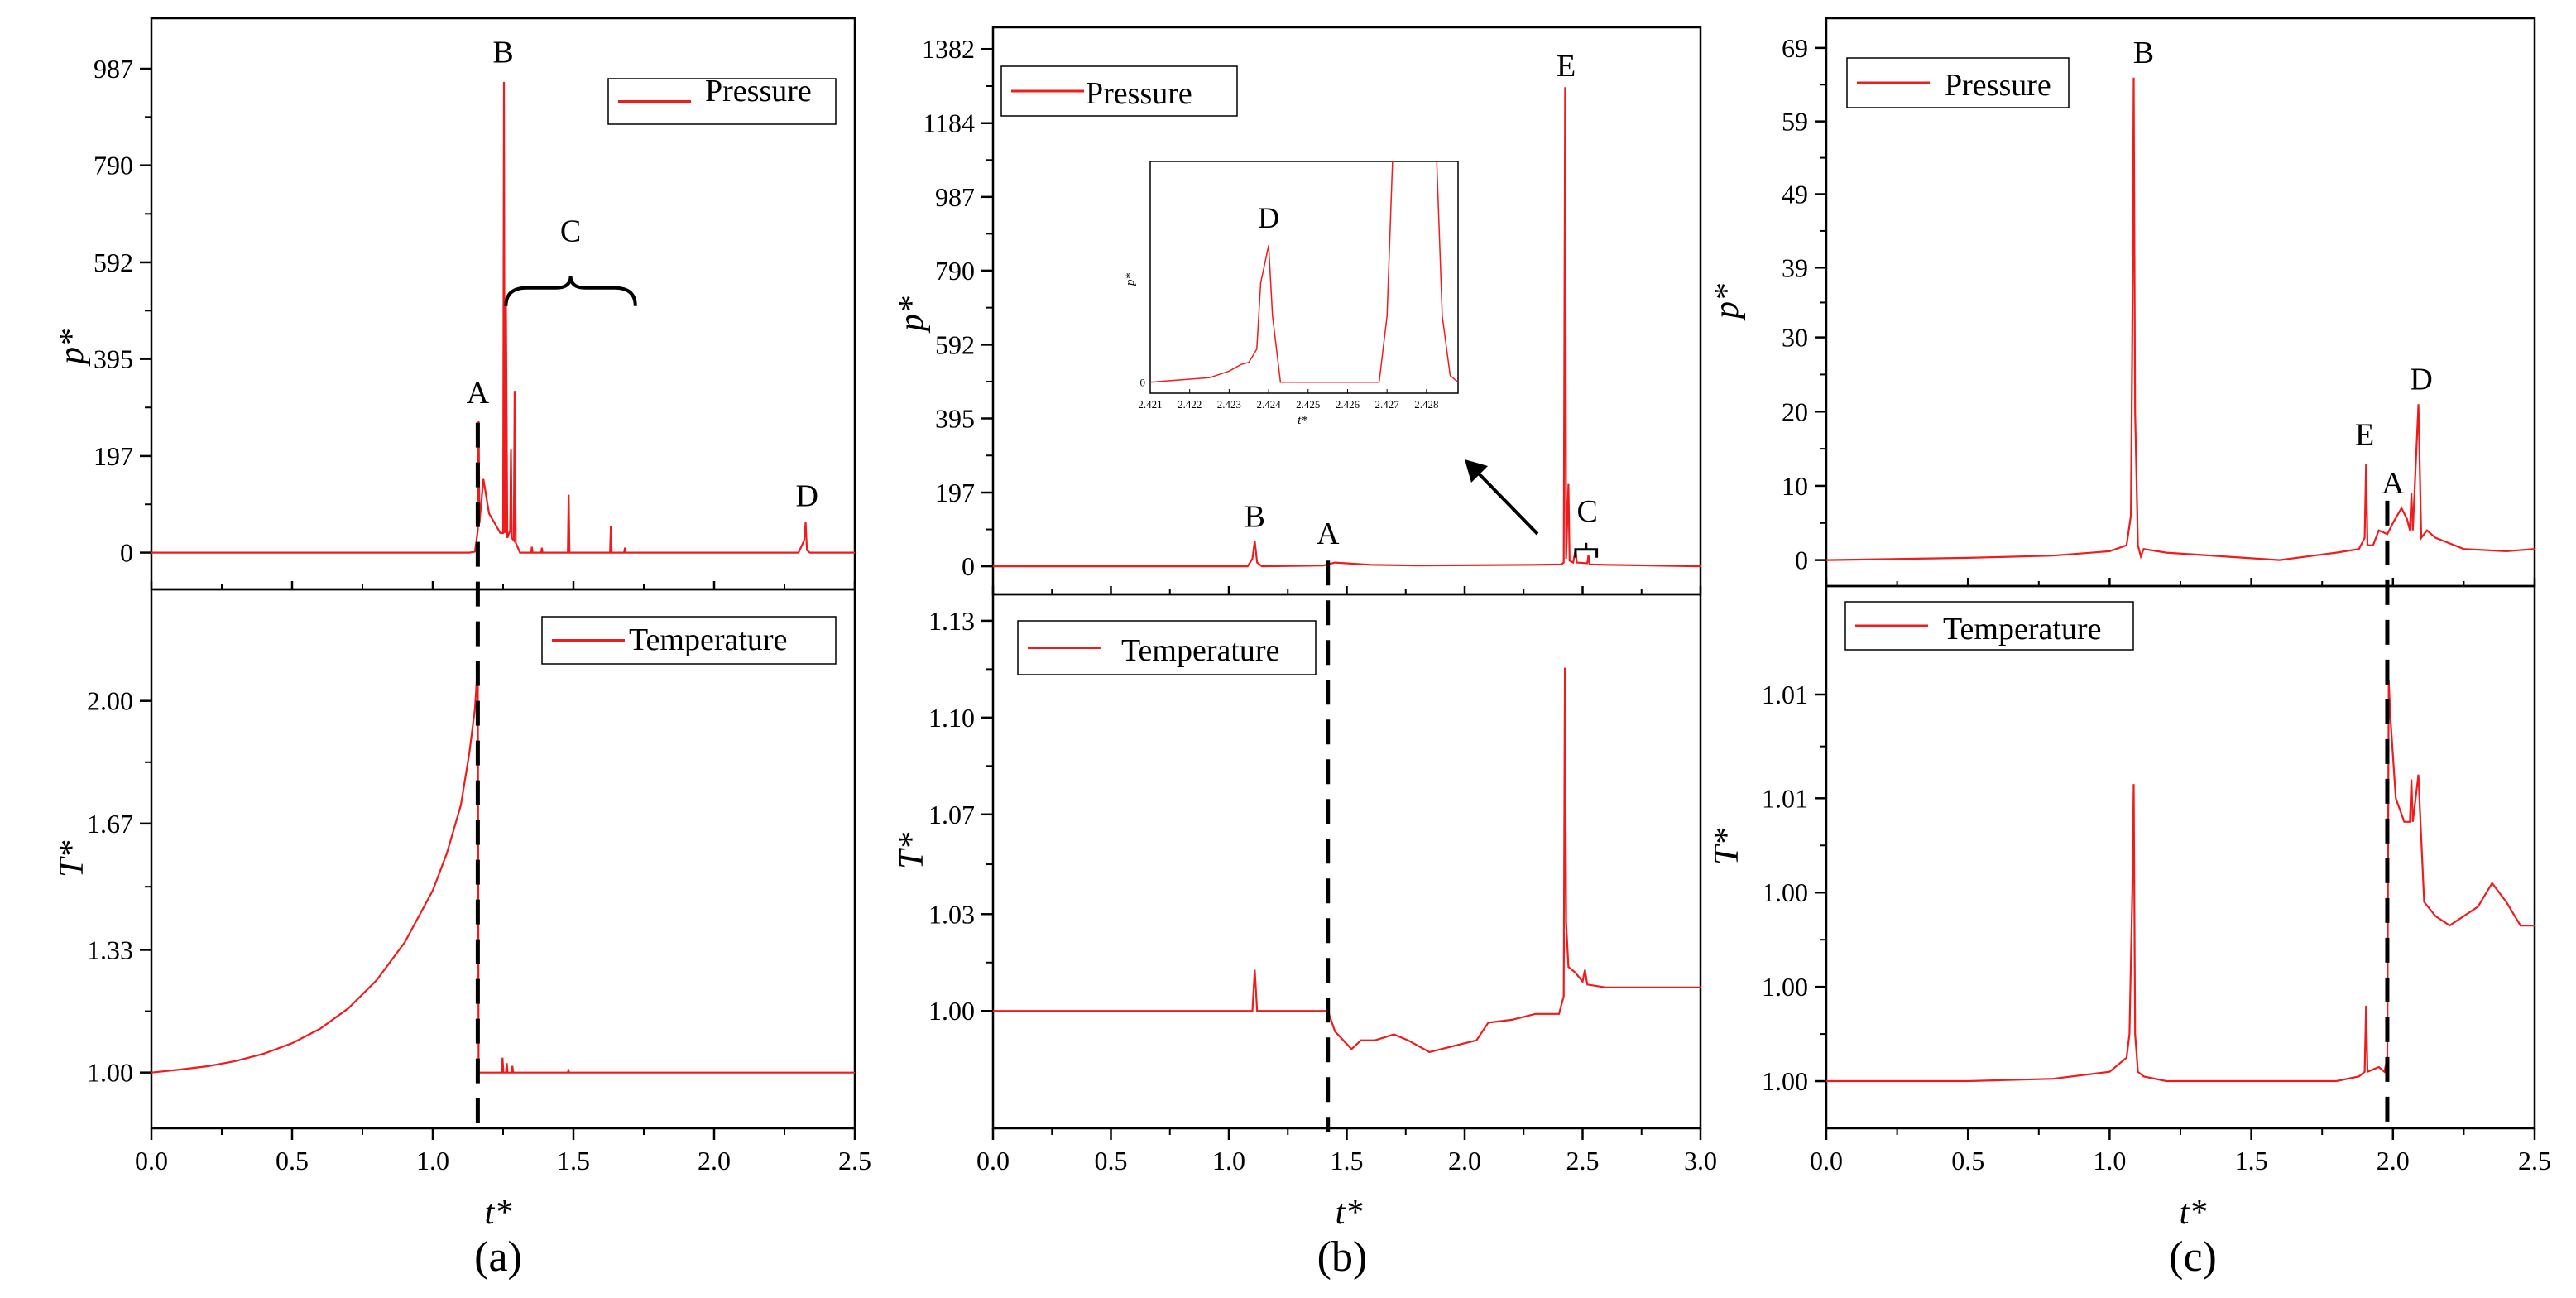  I want to click on inset-arrow-shaft, so click(1506, 502).